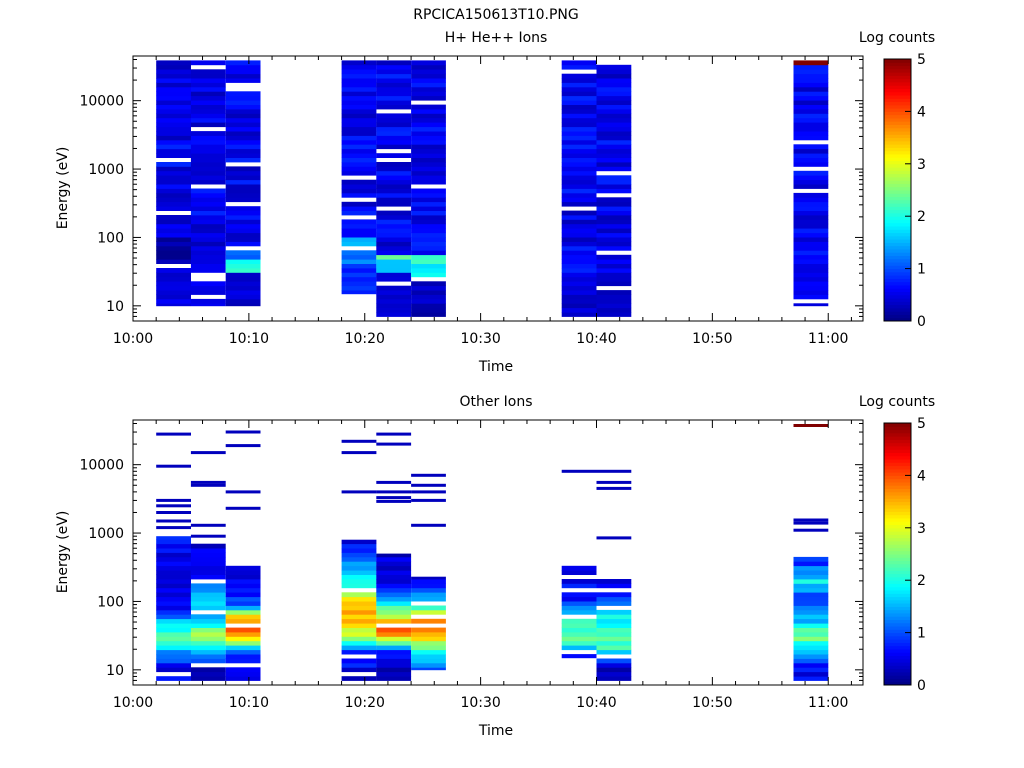  What do you see at coordinates (365, 339) in the screenshot?
I see `x-tick-label: 10:20` at bounding box center [365, 339].